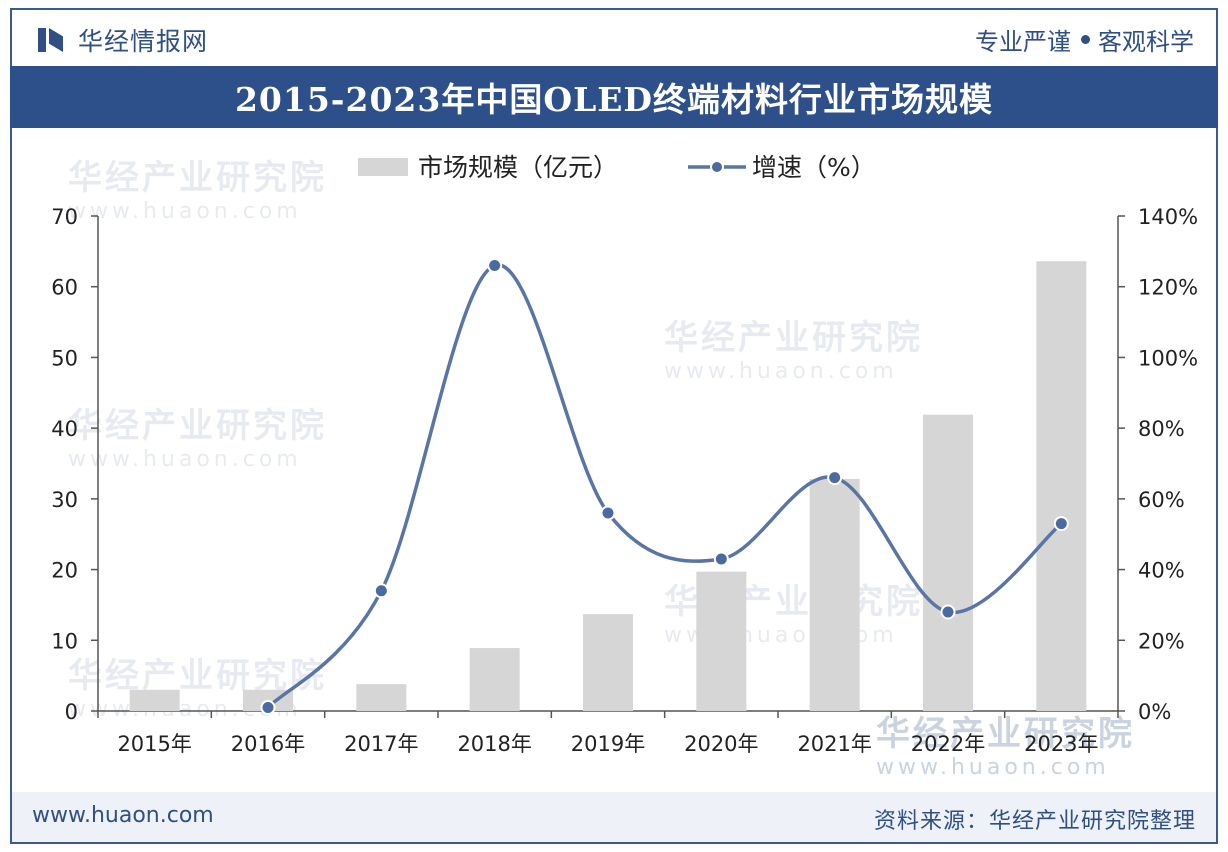 The height and width of the screenshot is (852, 1228). Describe the element at coordinates (154, 744) in the screenshot. I see `x-tick-label: 2015年` at that location.